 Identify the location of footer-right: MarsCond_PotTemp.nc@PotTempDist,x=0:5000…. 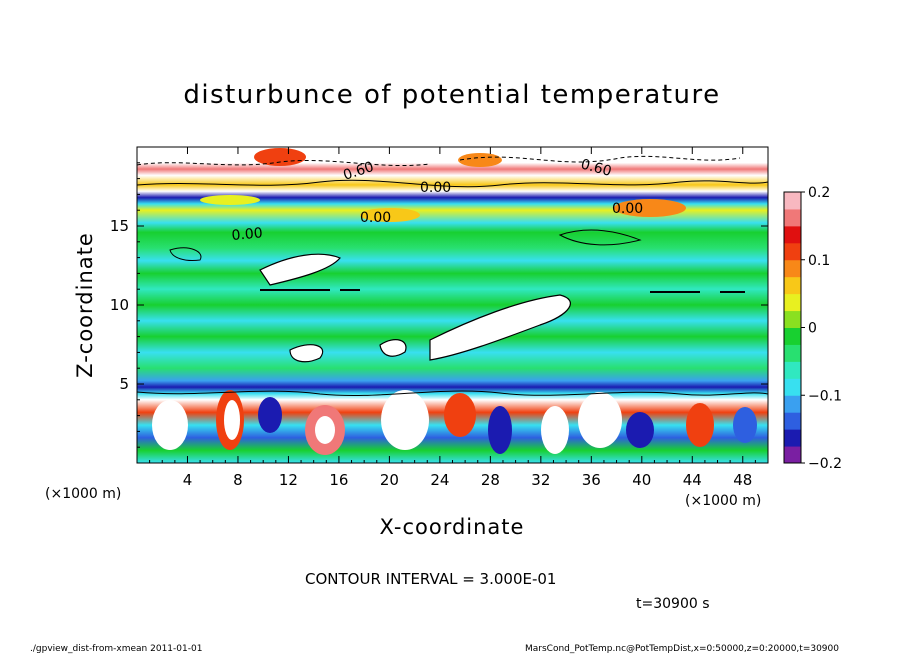
(682, 649).